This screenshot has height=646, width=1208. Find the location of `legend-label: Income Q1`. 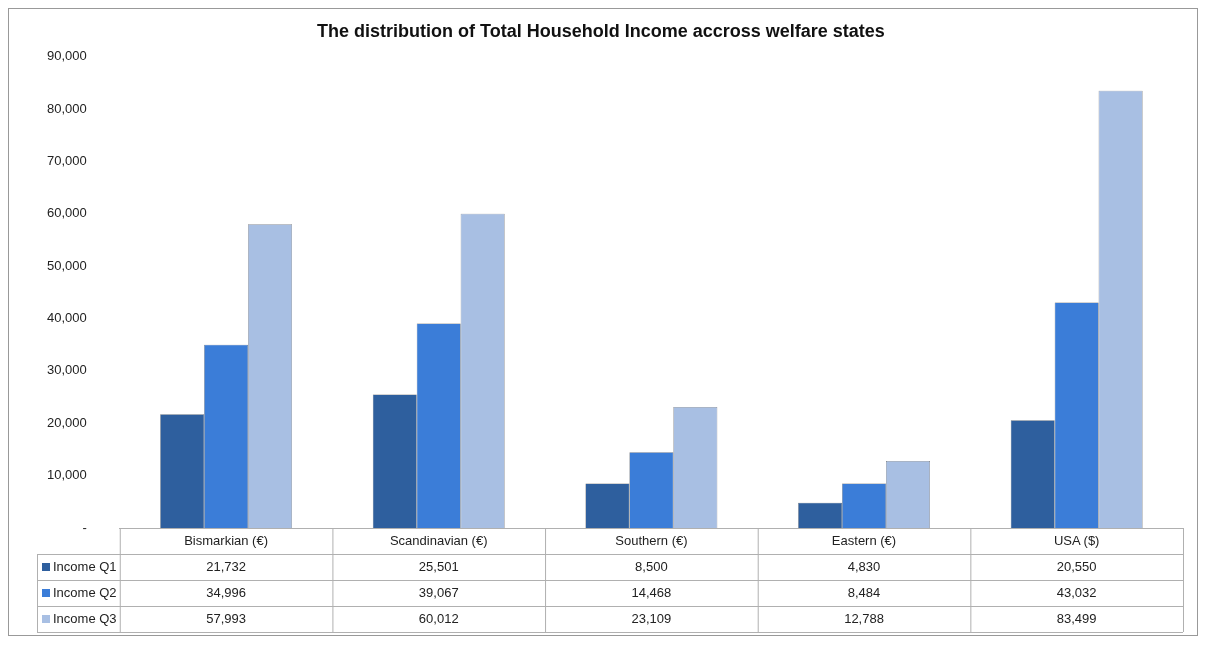

legend-label: Income Q1 is located at coordinates (85, 566).